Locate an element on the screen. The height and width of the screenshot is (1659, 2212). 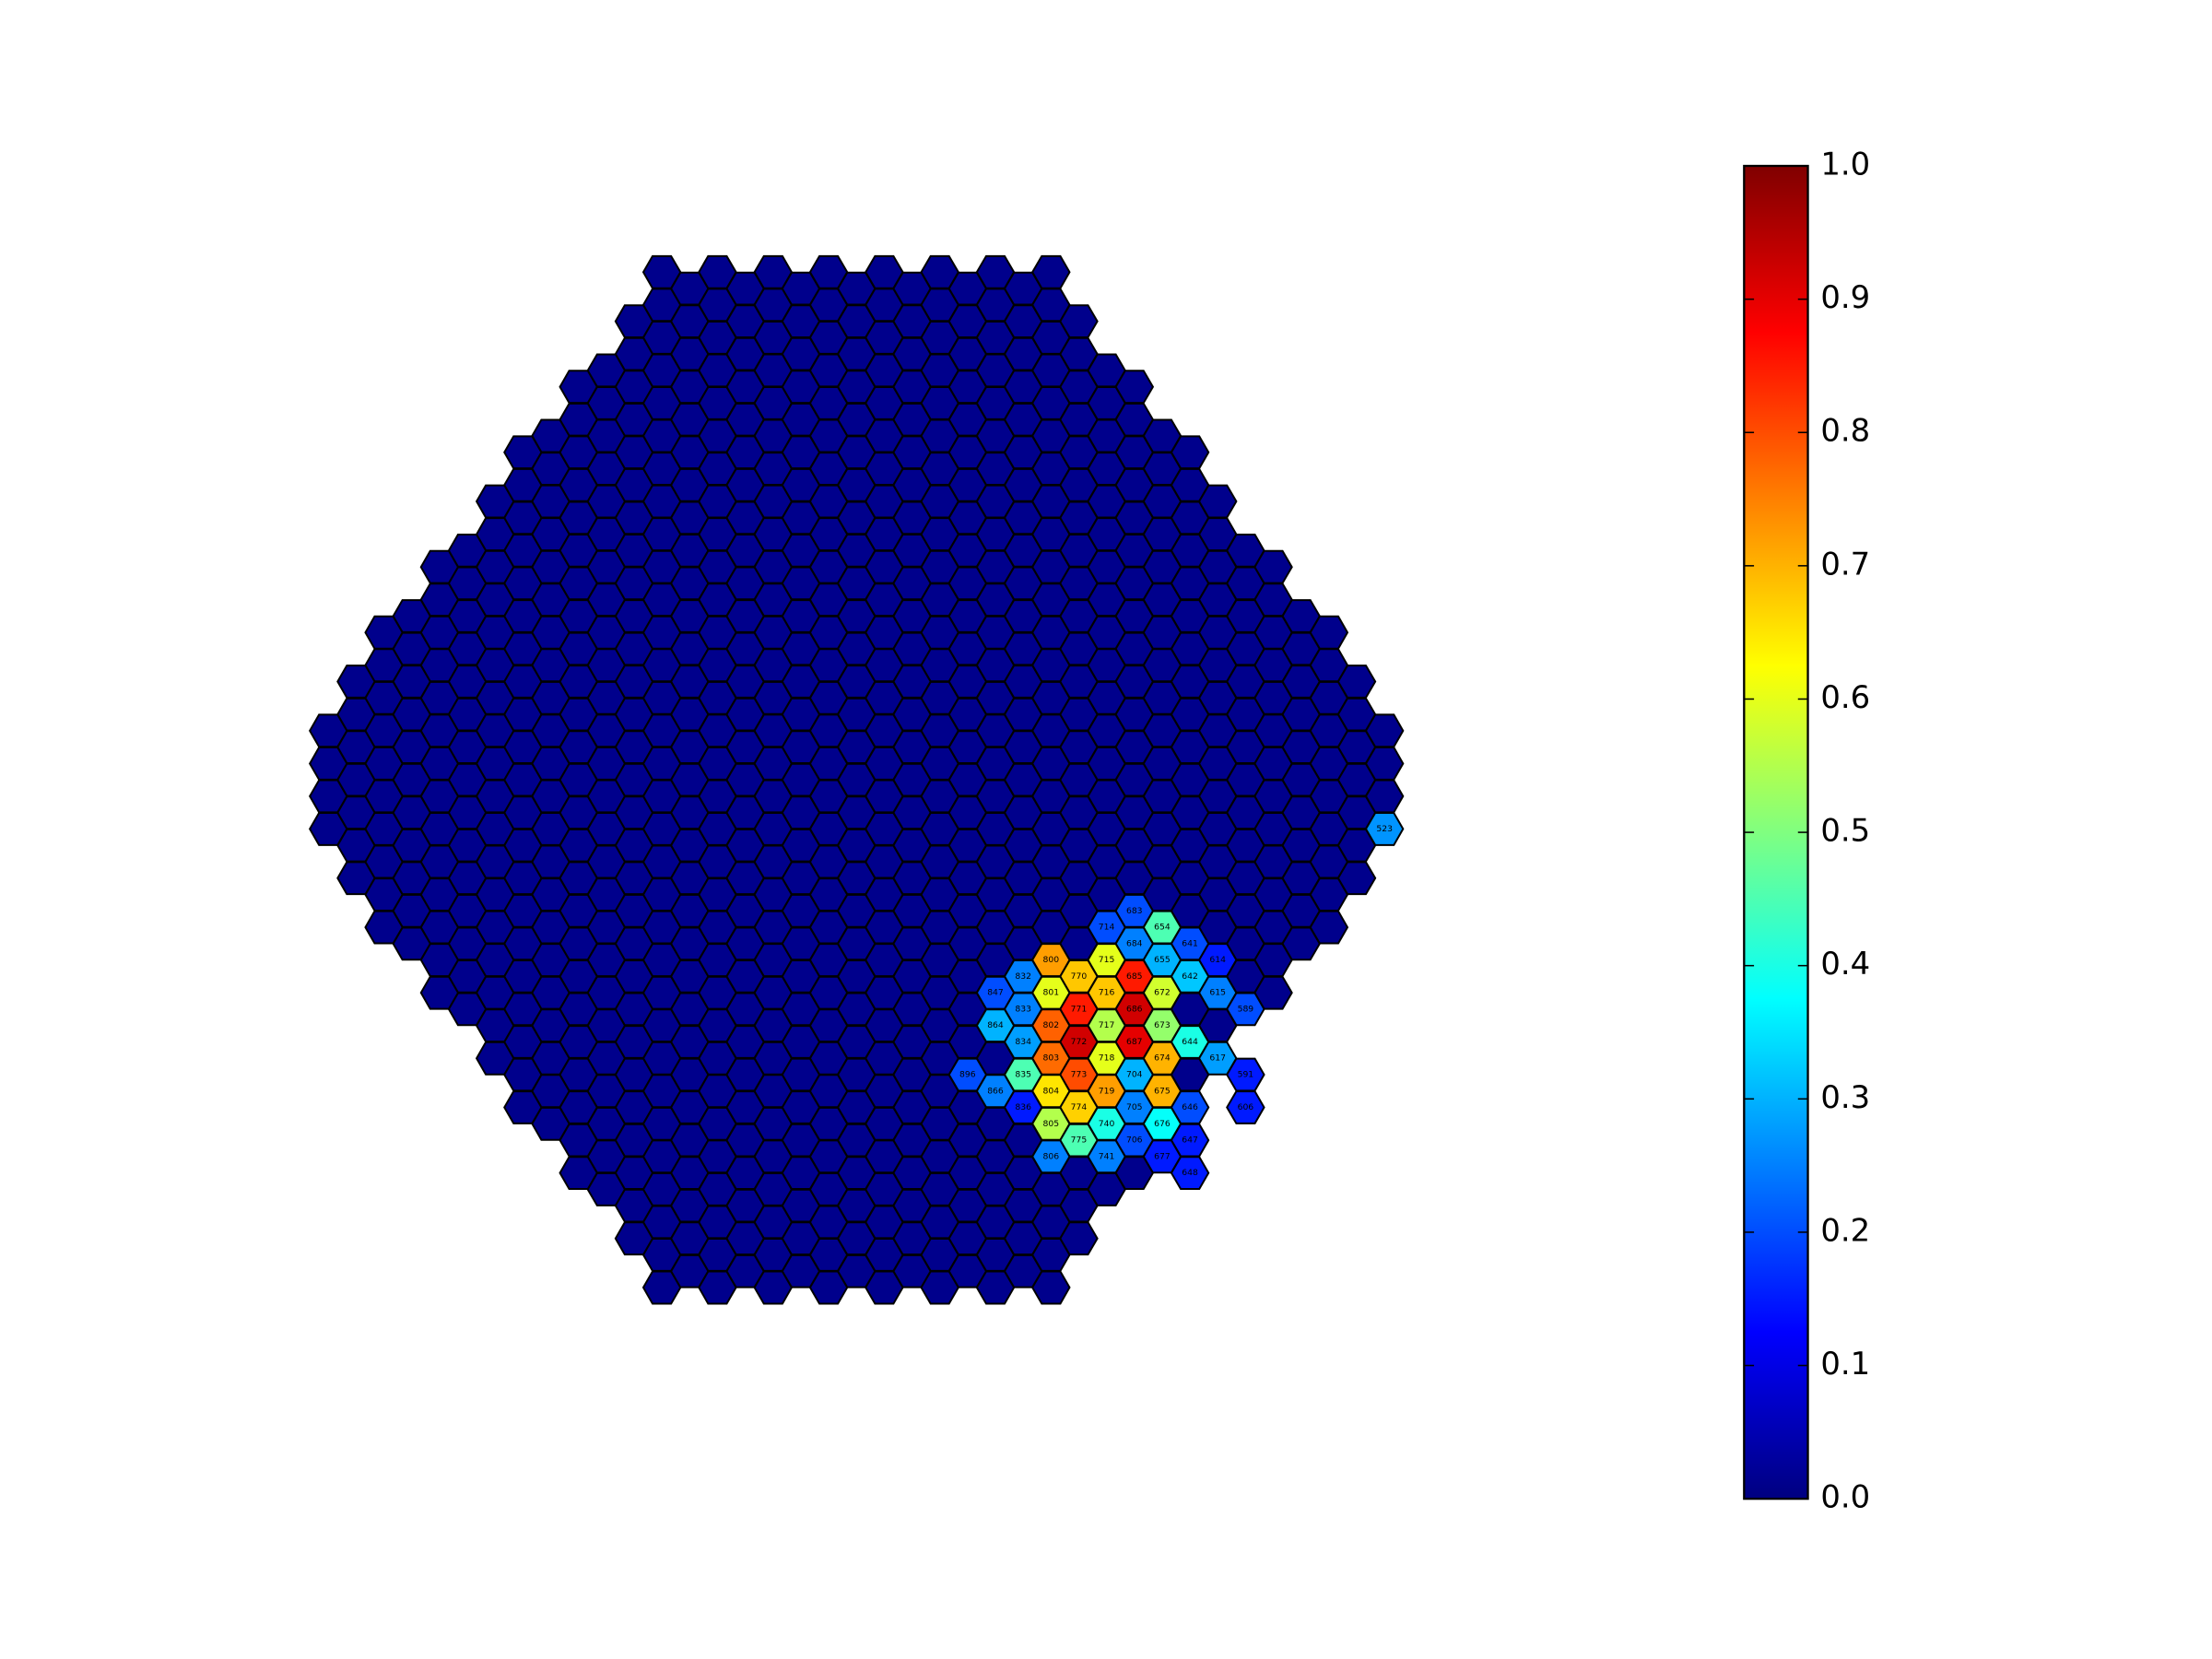
pixel-label: 864 is located at coordinates (995, 1025).